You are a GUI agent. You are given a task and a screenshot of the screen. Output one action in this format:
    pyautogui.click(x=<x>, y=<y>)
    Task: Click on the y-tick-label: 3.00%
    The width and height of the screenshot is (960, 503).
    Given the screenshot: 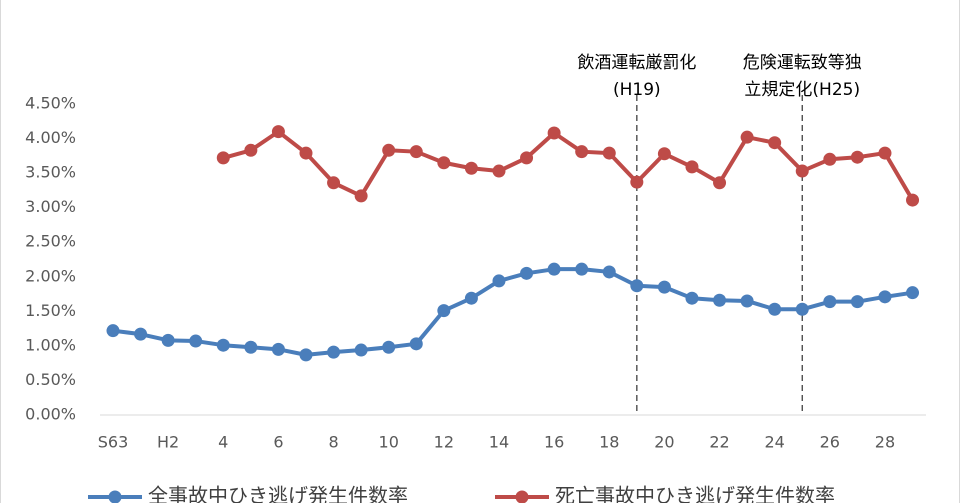 What is the action you would take?
    pyautogui.click(x=50, y=206)
    